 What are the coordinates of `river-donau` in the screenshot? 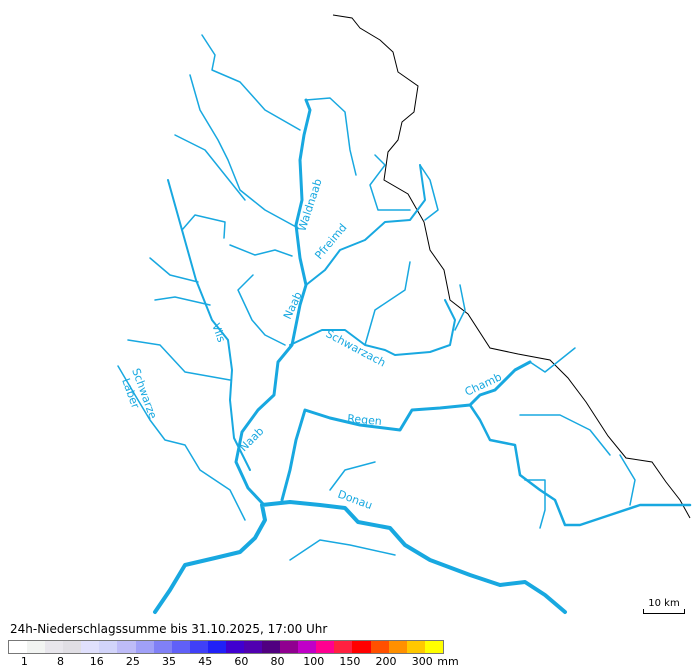 It's located at (360, 557).